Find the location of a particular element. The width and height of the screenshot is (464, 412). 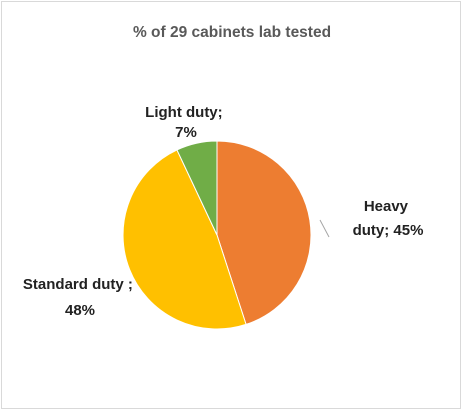

label-light-duty-line1: Light duty; is located at coordinates (183, 112).